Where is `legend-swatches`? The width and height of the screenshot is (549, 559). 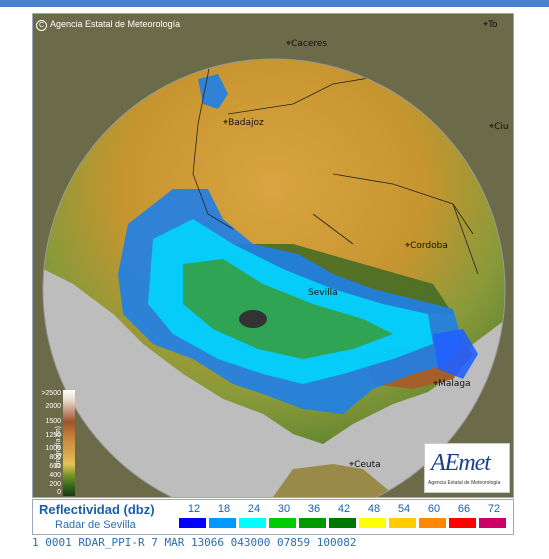 legend-swatches is located at coordinates (344, 523).